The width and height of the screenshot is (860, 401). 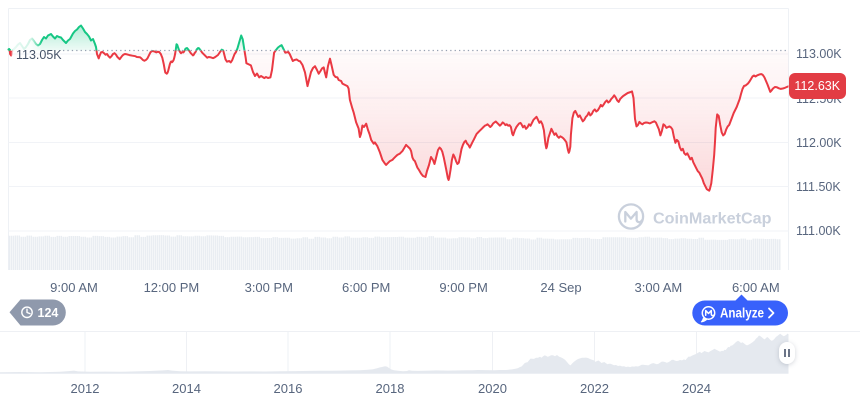 I want to click on svg-text: 124, so click(x=48, y=313).